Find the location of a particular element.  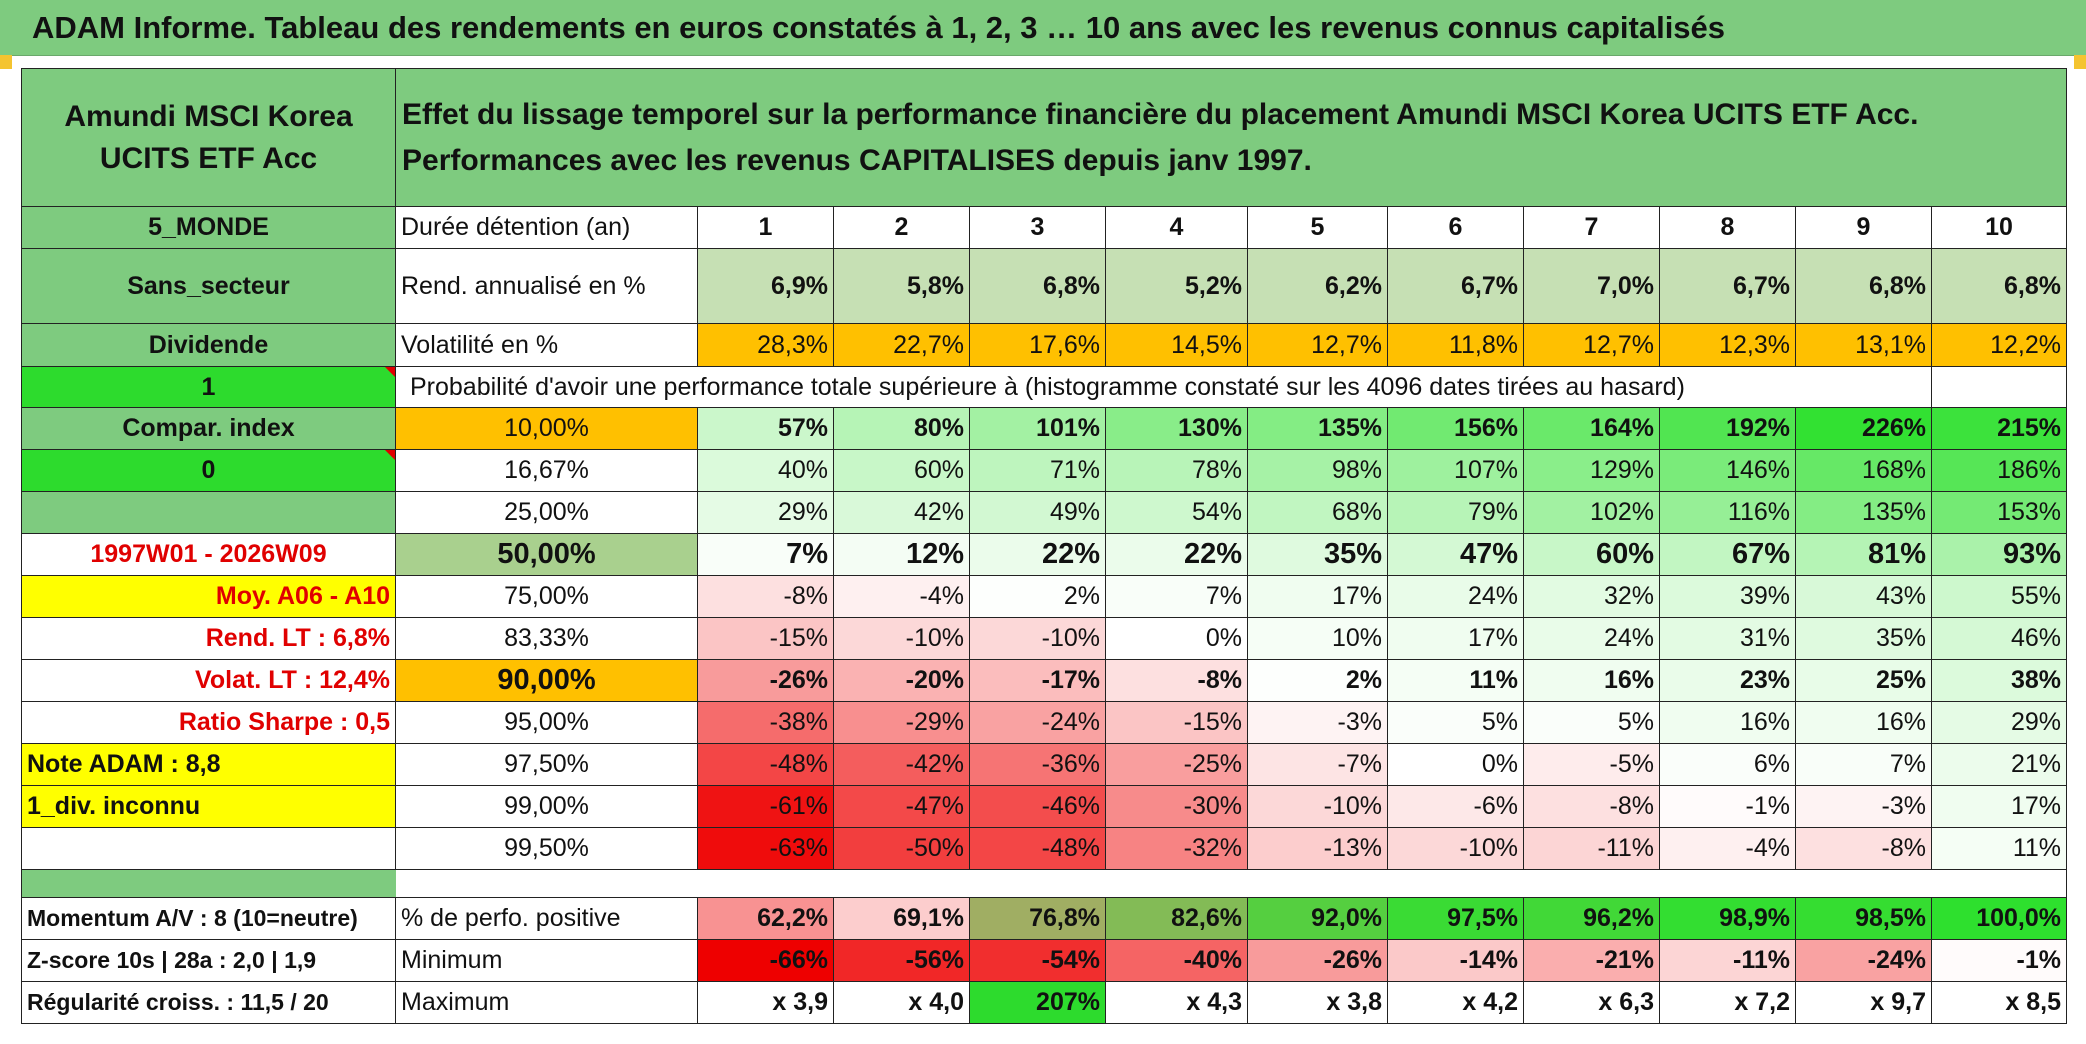

probability-value-cell: 57% is located at coordinates (765, 428).